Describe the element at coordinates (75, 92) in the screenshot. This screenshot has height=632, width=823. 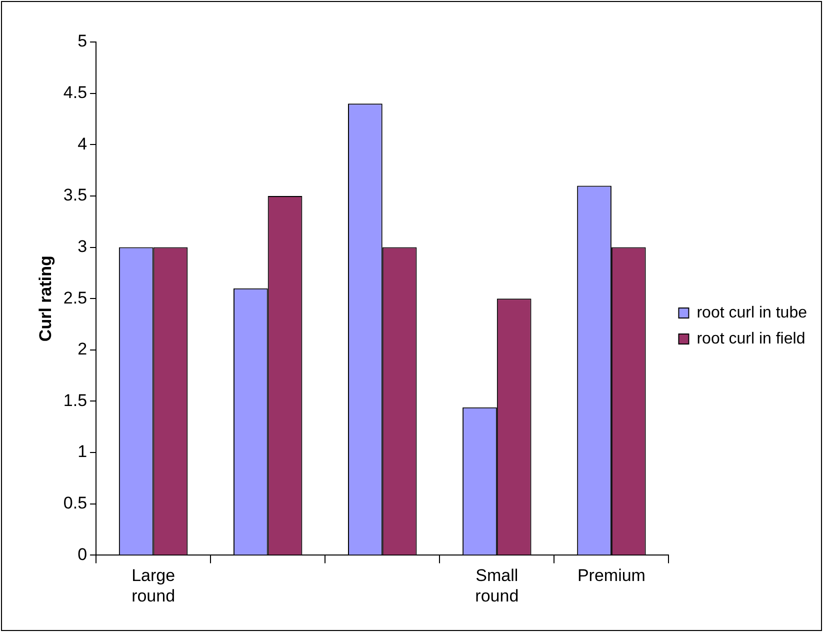
I see `y-tick-label: 4.5` at that location.